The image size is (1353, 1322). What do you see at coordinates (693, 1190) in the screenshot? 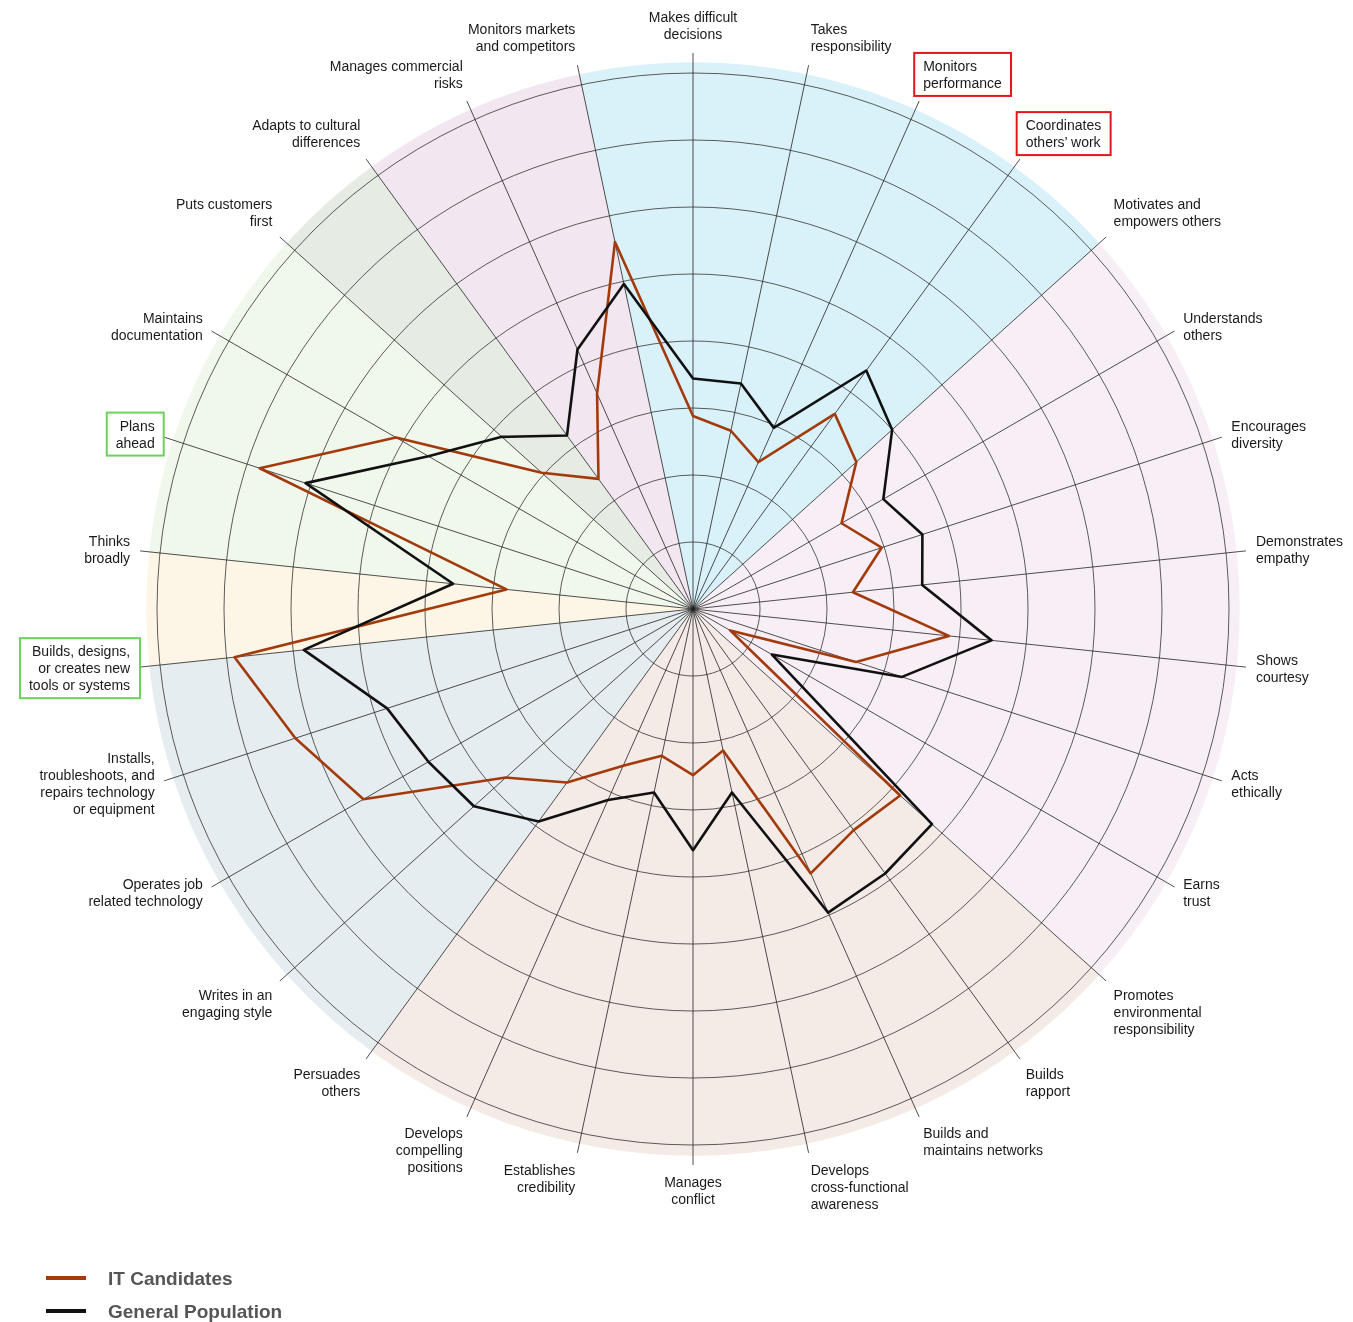
I see `spoke-label: Manages conflict` at bounding box center [693, 1190].